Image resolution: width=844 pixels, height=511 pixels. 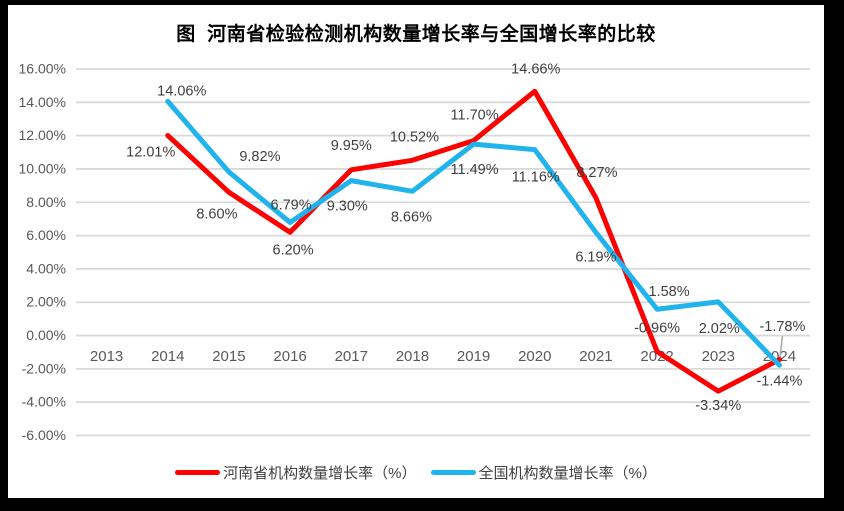 I want to click on data-label: 6.79%, so click(x=291, y=205).